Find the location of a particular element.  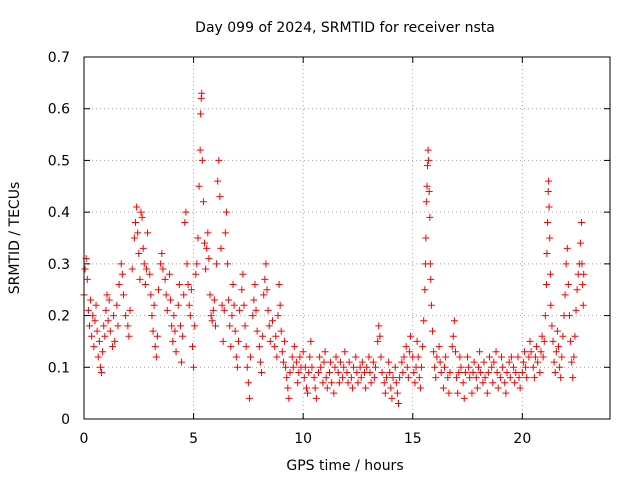

y-tick-label: 0.5 is located at coordinates (59, 161).